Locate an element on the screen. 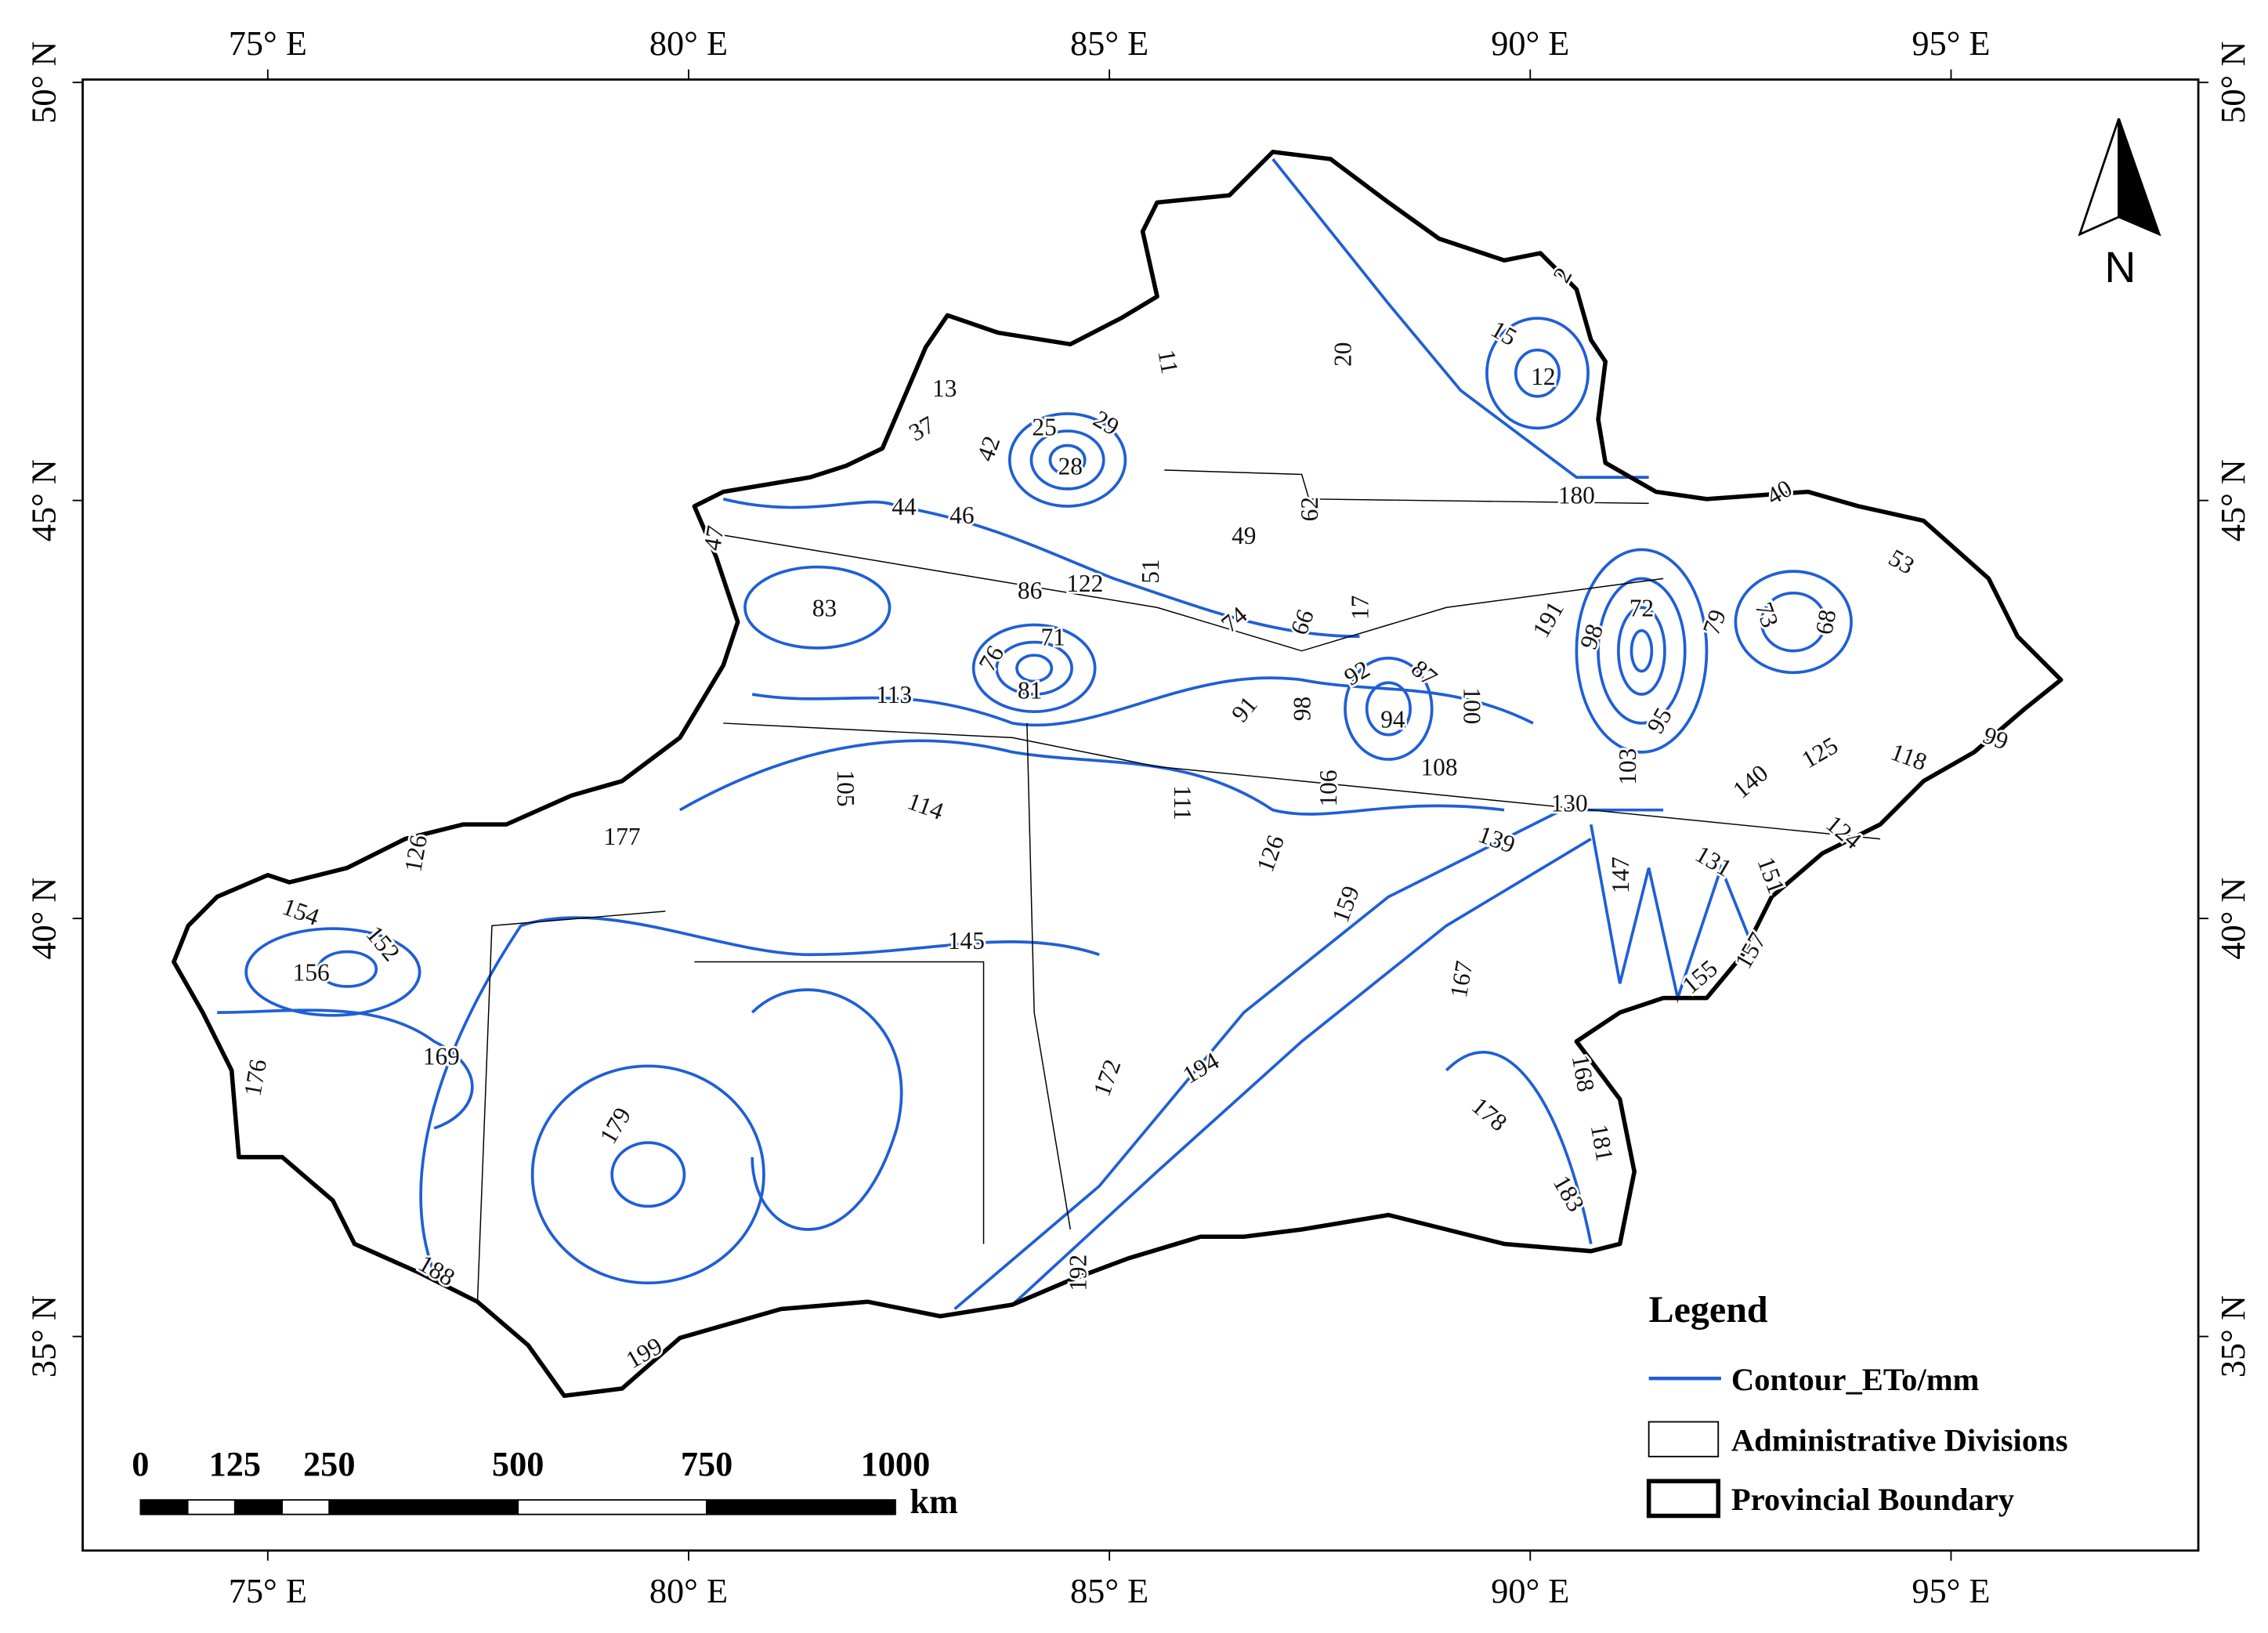 This screenshot has width=2268, height=1633. contour-label: 28 is located at coordinates (1071, 466).